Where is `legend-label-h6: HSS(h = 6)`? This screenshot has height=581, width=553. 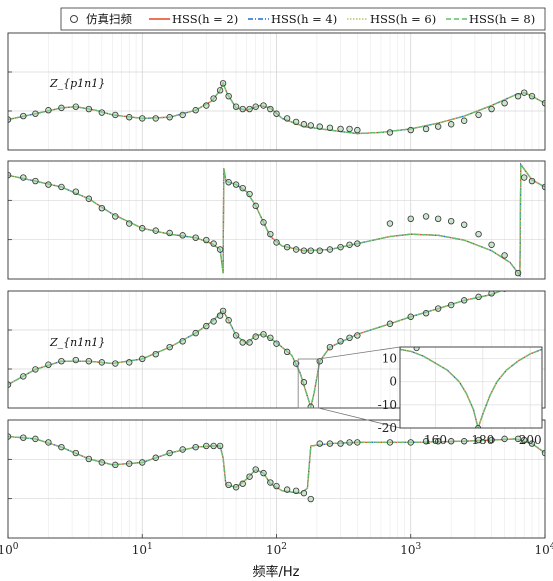
legend-label-h6: HSS(h = 6) is located at coordinates (403, 19).